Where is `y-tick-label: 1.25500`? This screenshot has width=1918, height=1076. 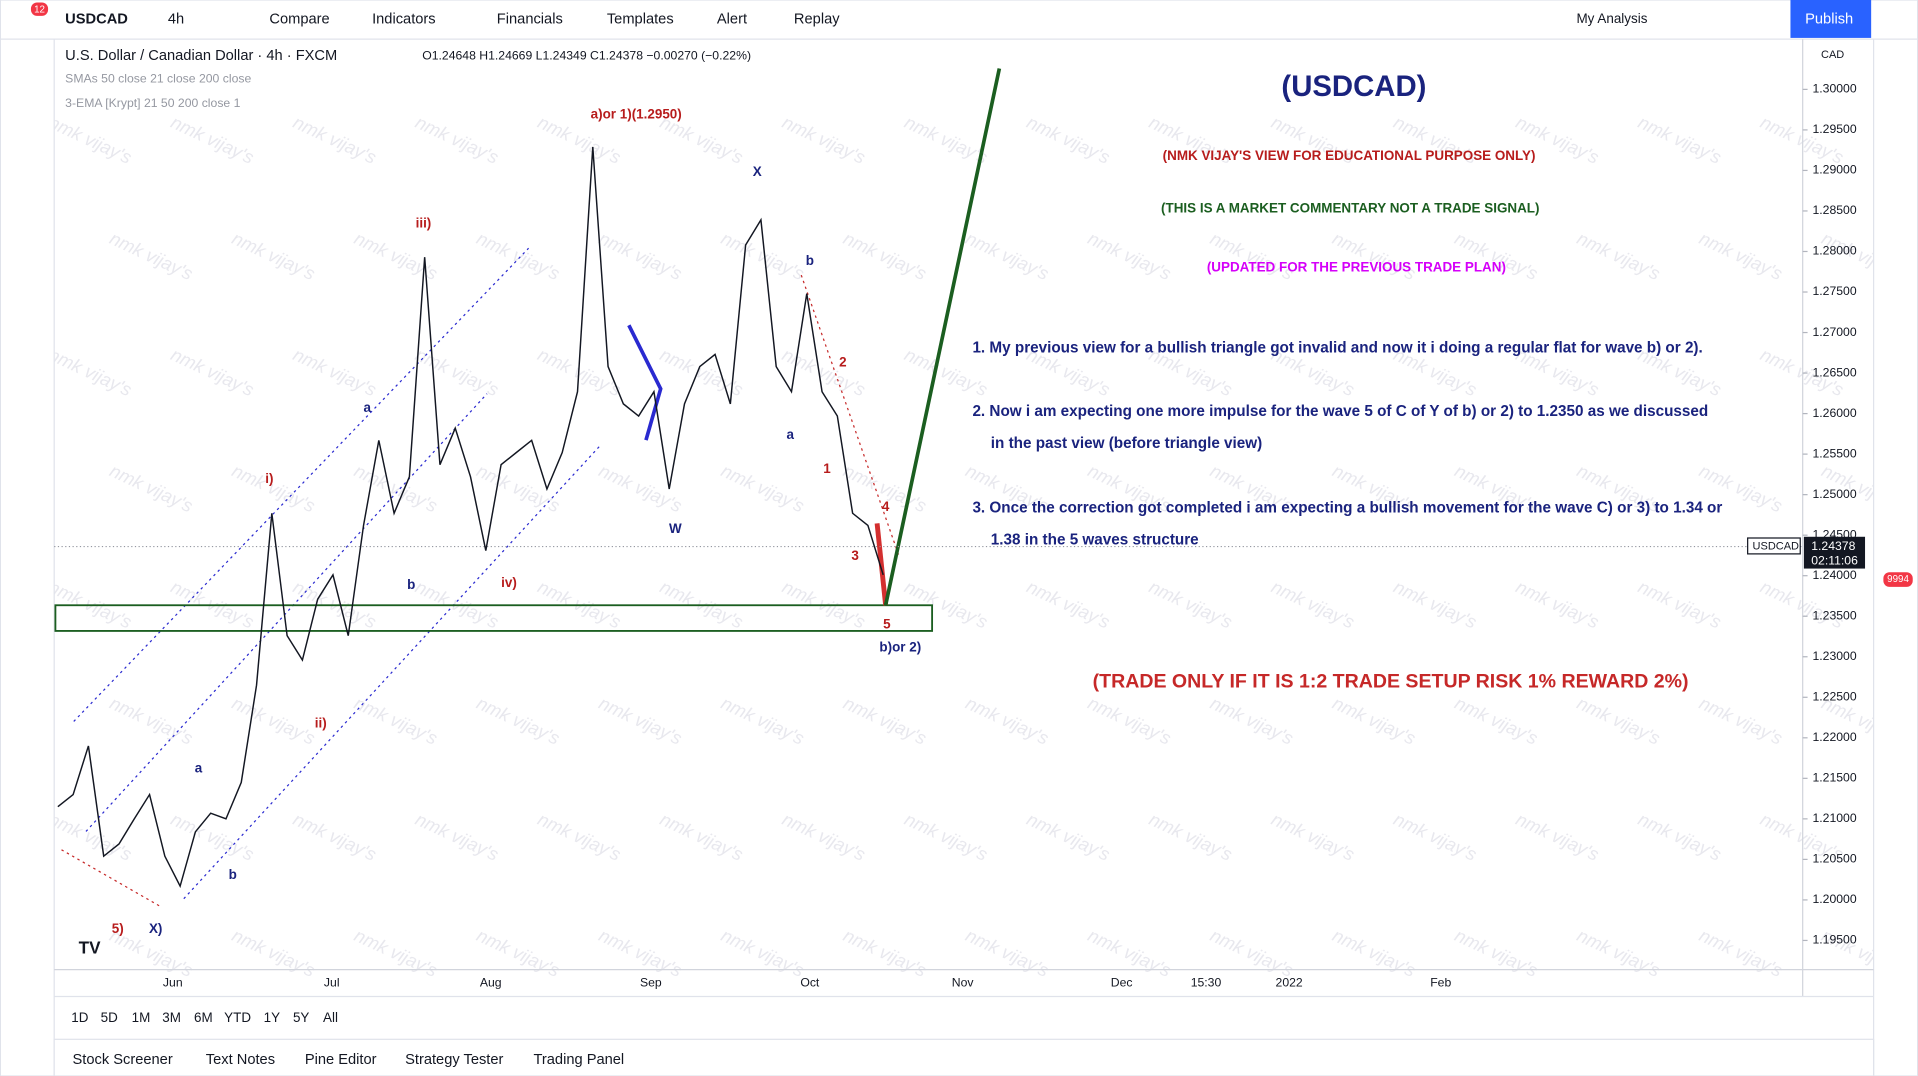 y-tick-label: 1.25500 is located at coordinates (1834, 453).